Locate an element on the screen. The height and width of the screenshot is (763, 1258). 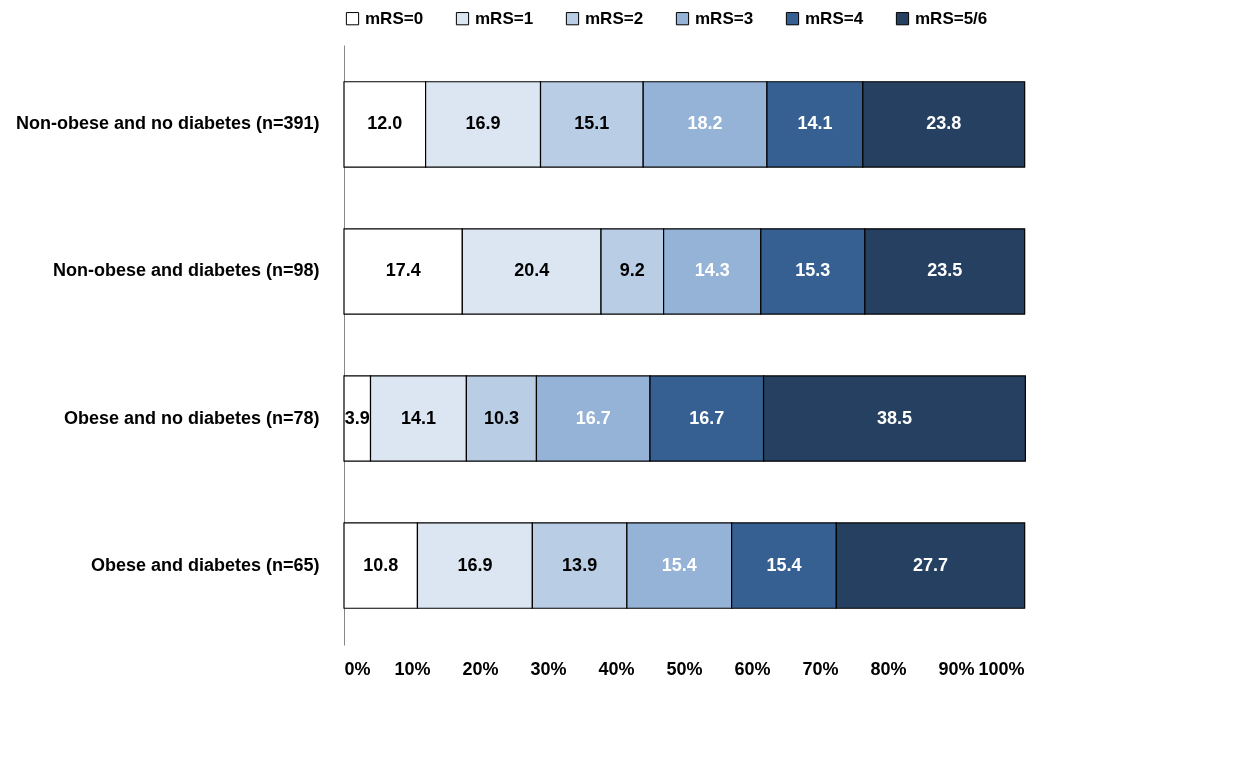
data-label: 14.3 is located at coordinates (712, 270).